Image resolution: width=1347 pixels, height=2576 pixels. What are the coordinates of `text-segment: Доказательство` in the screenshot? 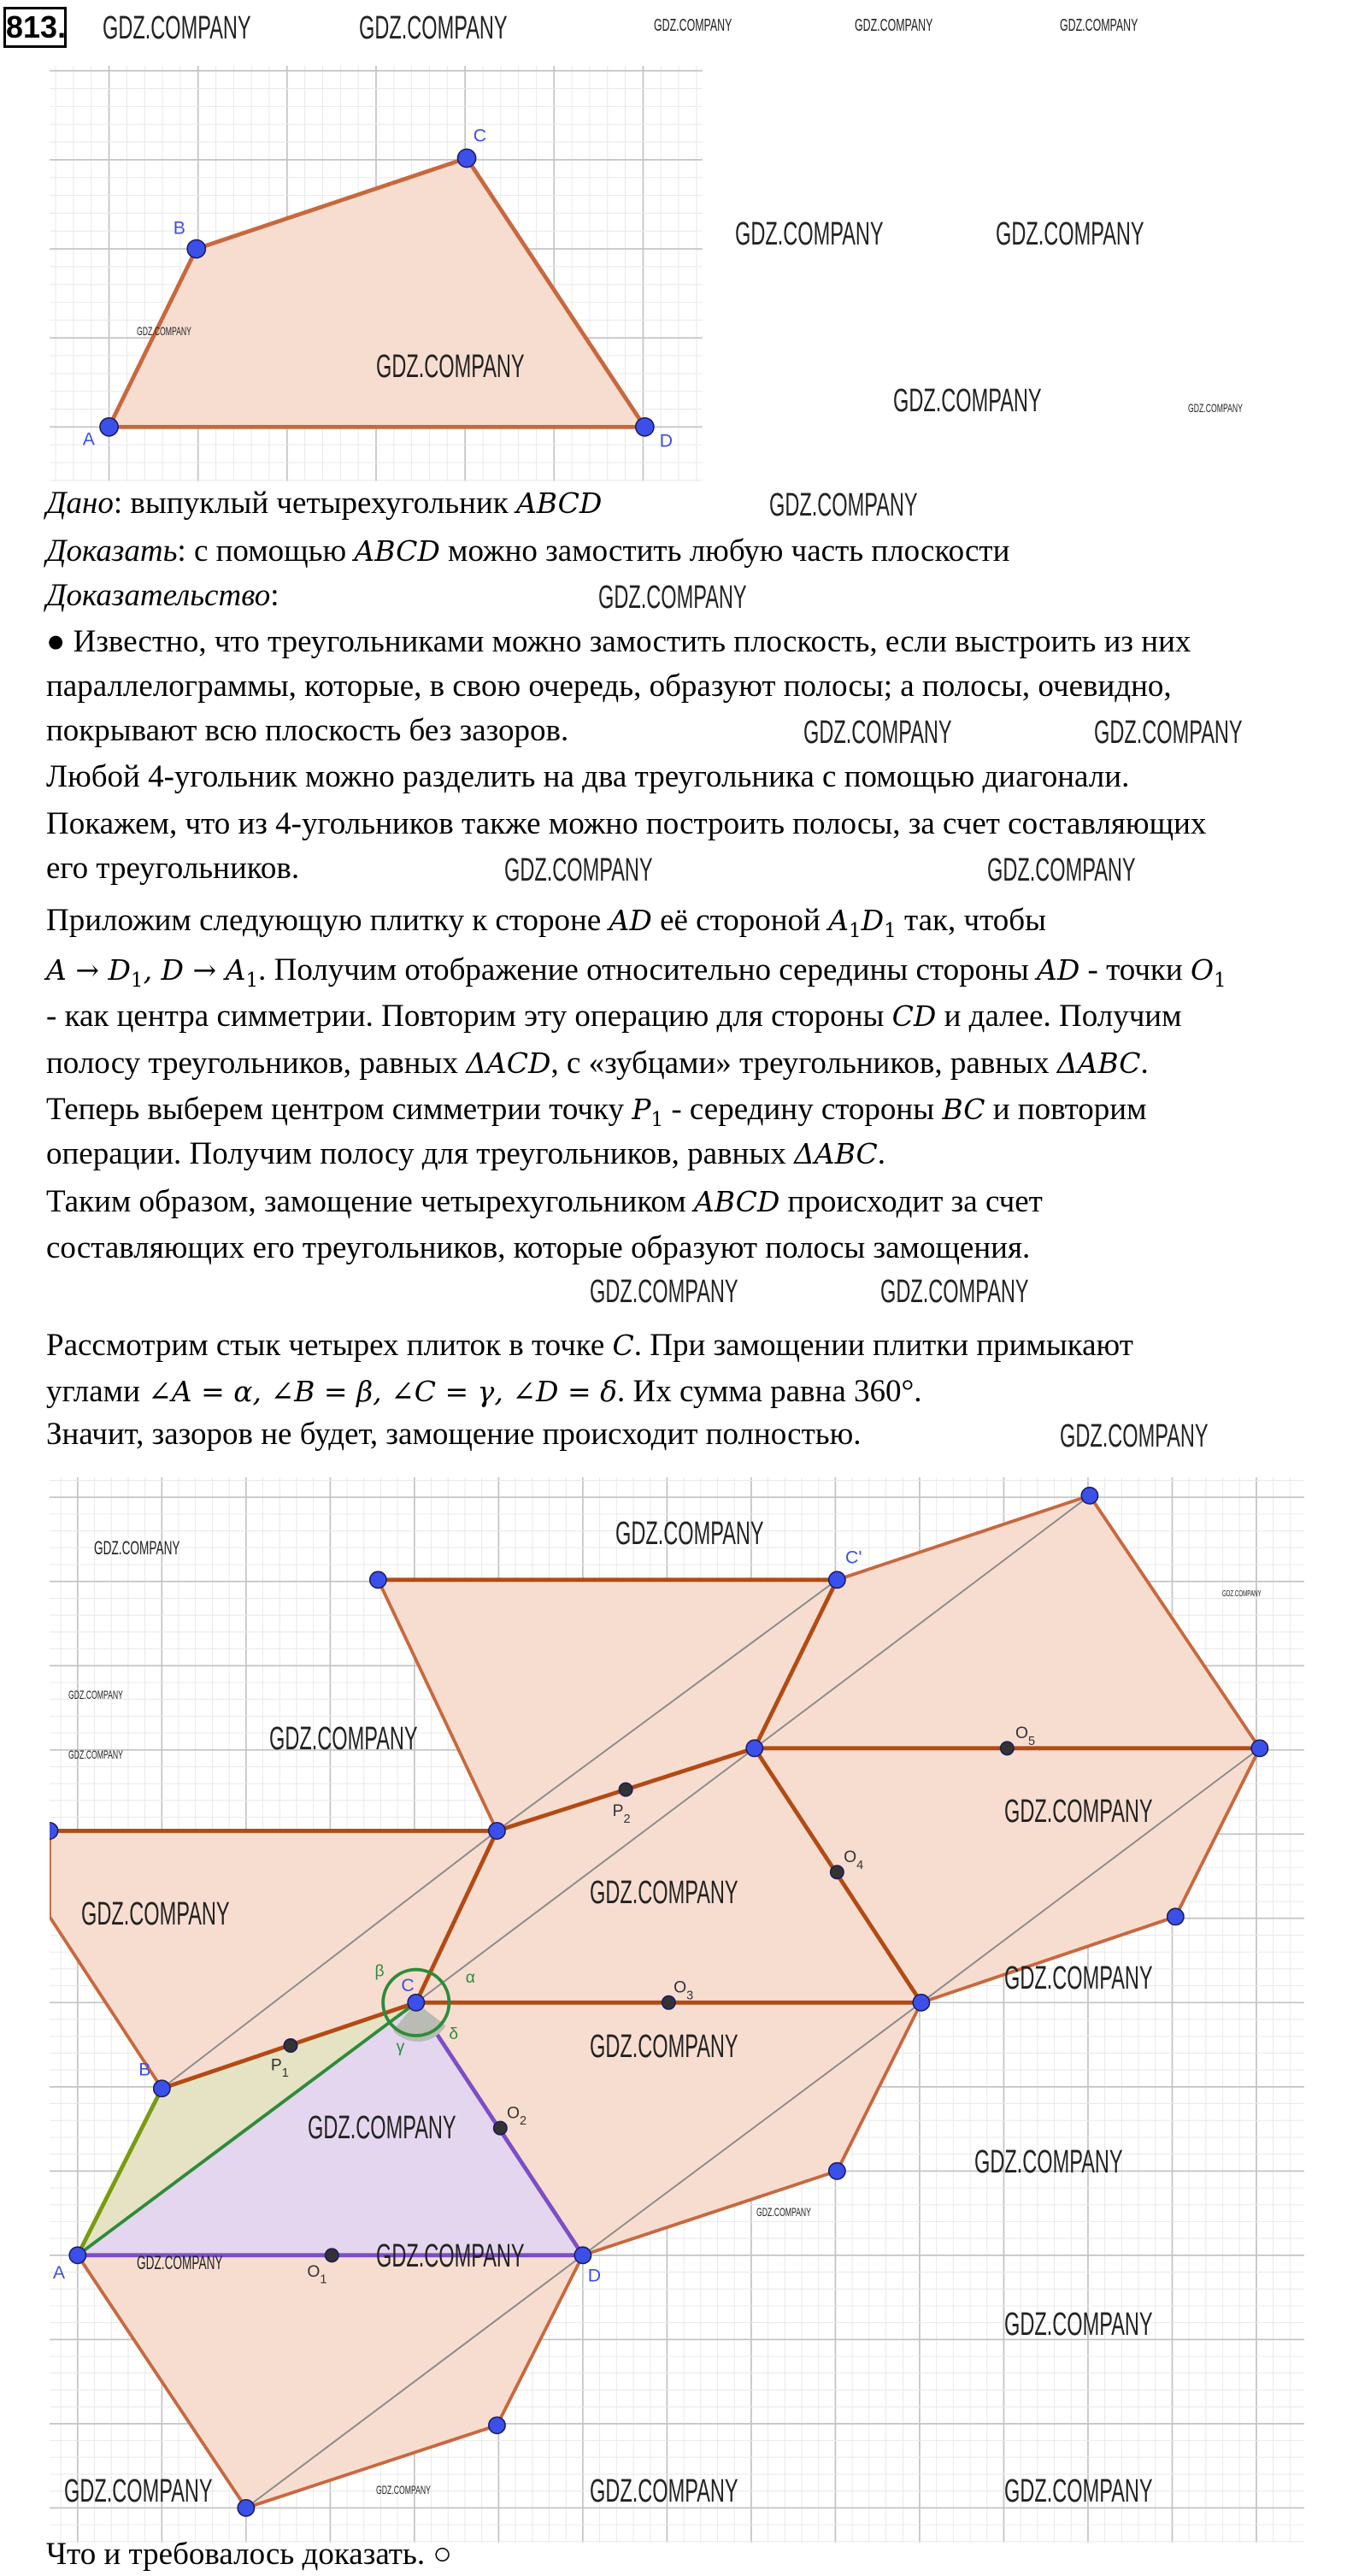 It's located at (158, 595).